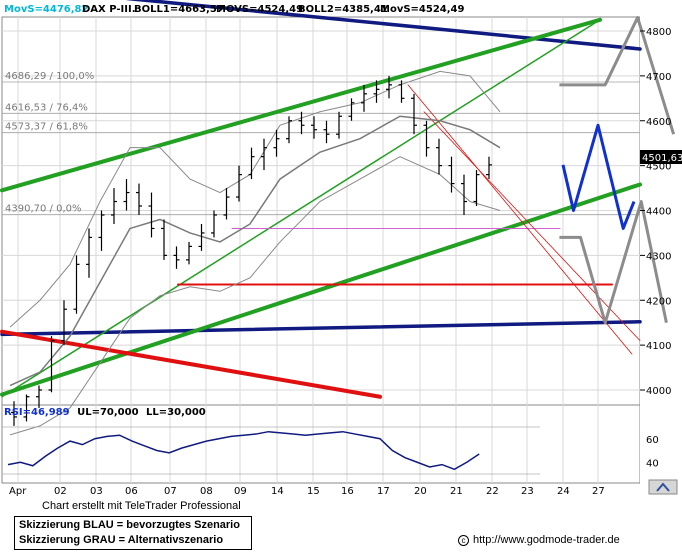  I want to click on x-tick-label: 24, so click(563, 491).